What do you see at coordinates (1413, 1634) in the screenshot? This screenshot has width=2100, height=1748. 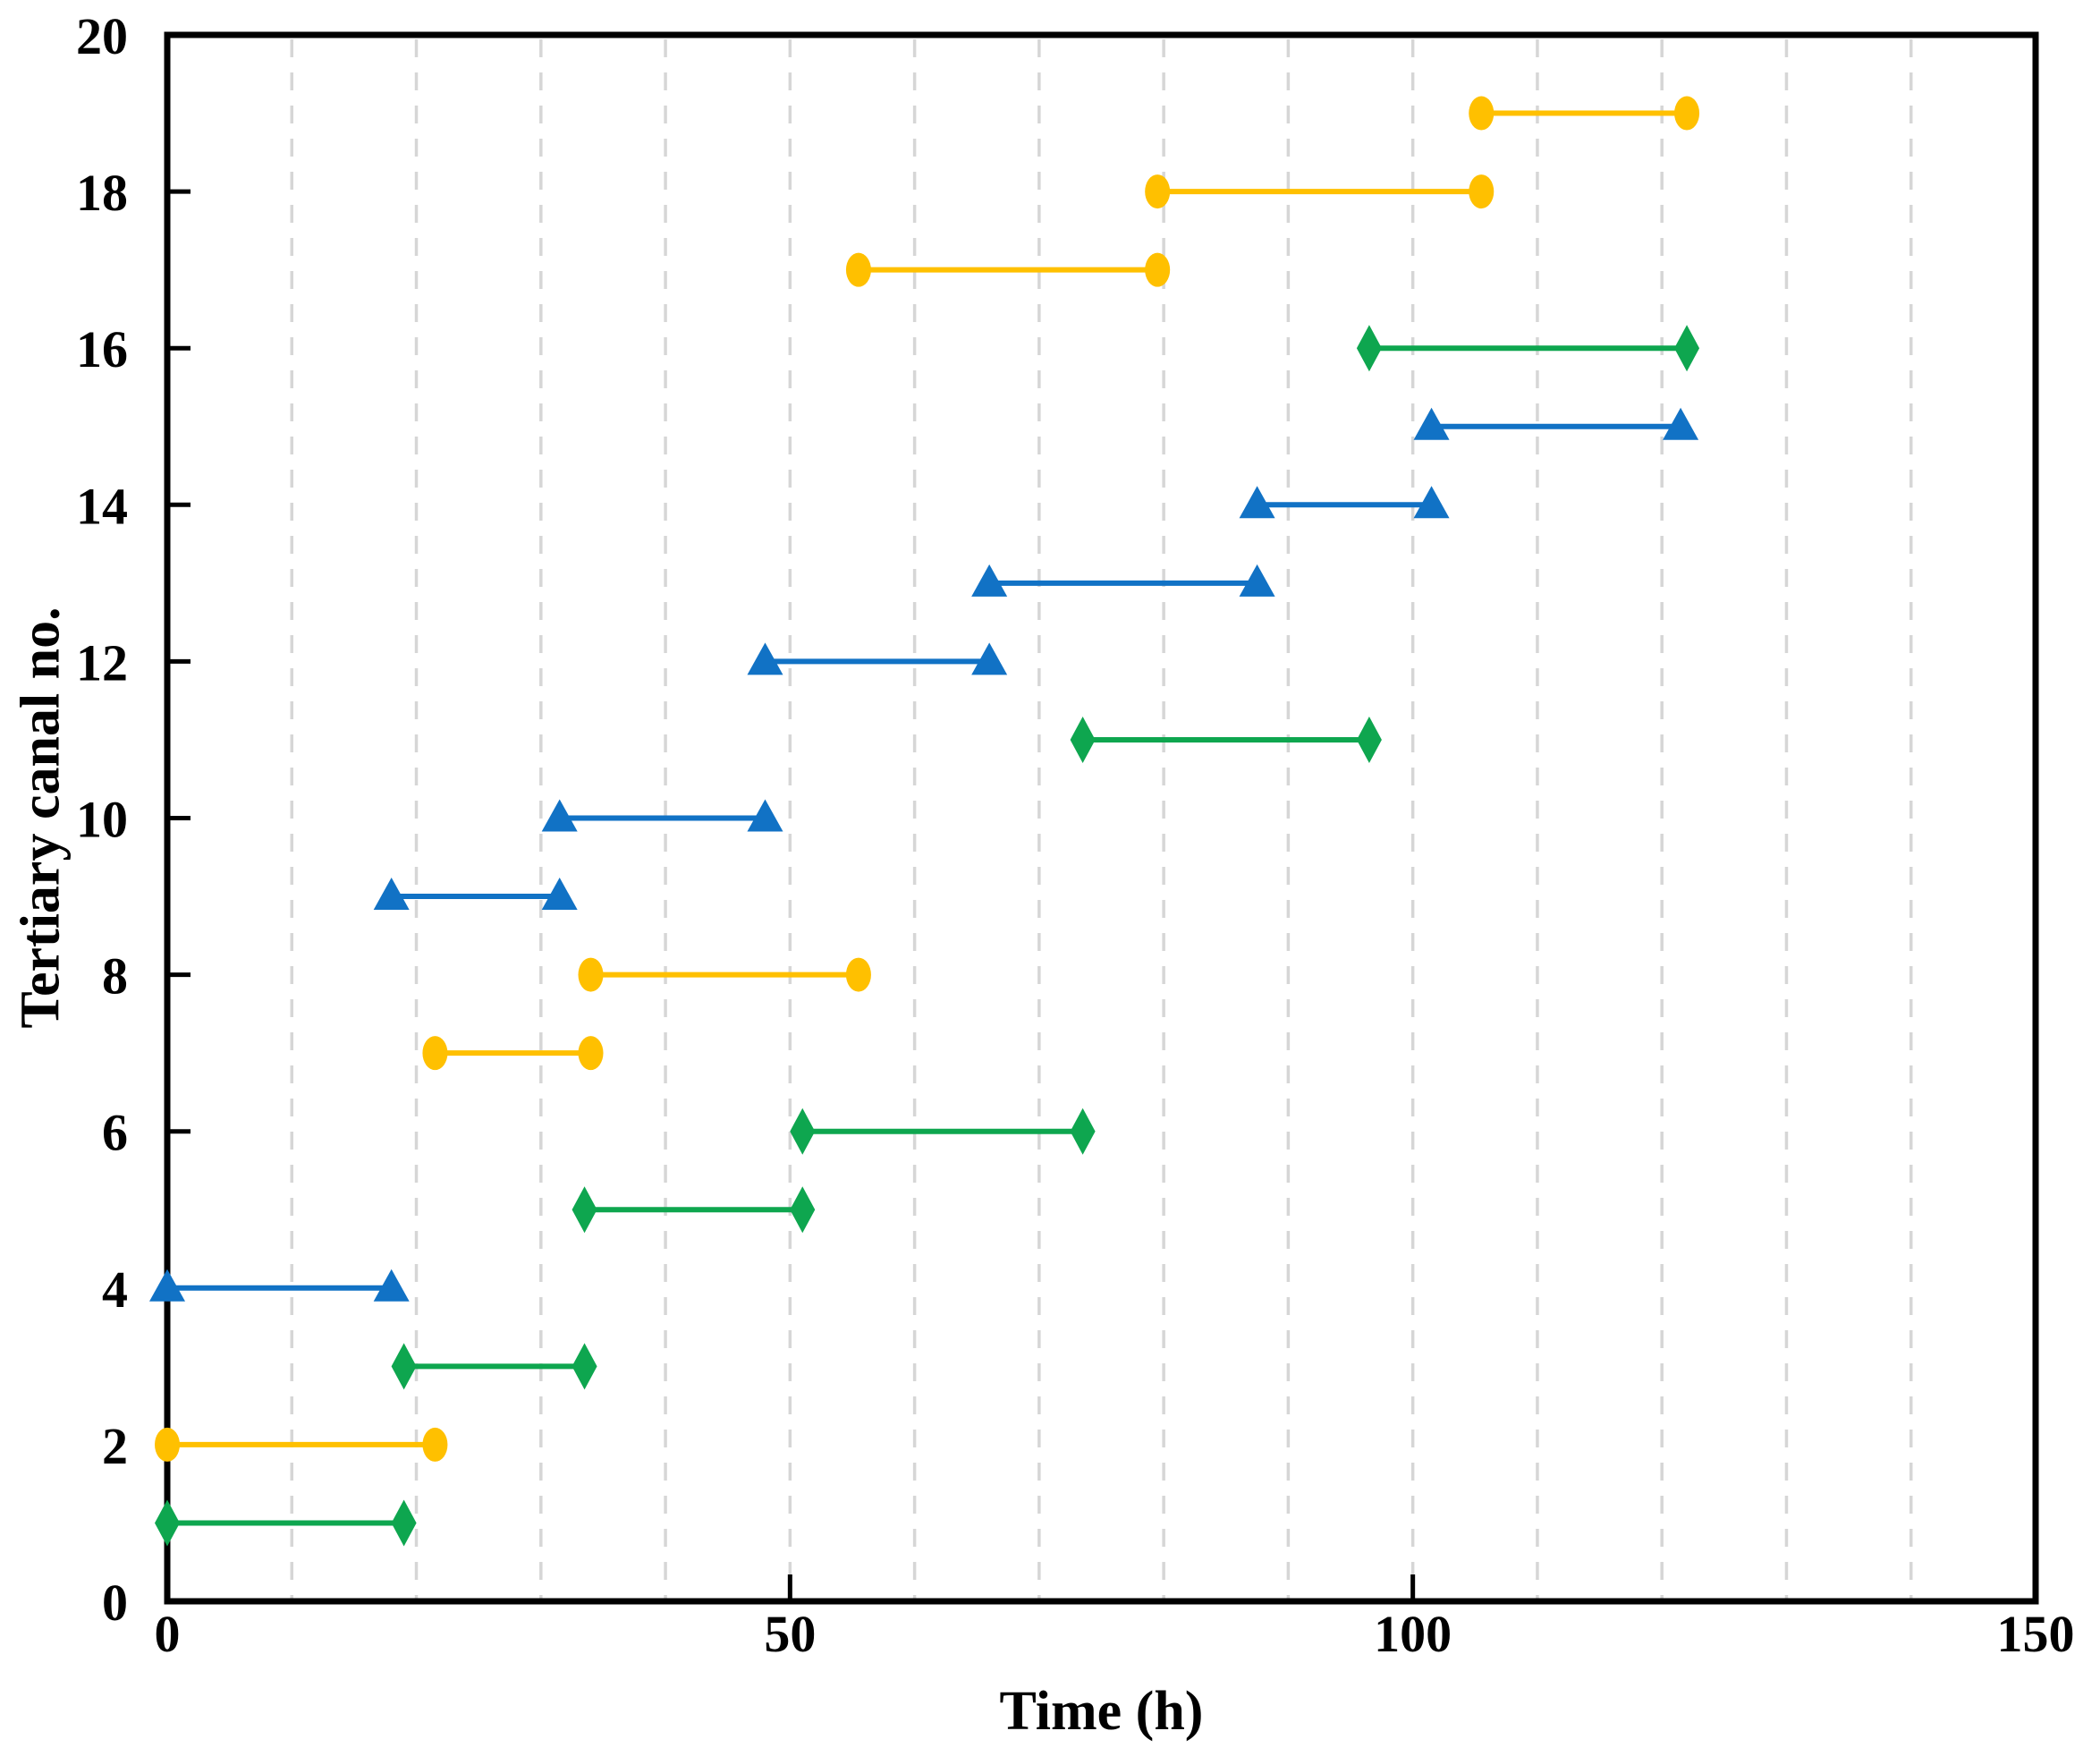 I see `x-tick-label: 100` at bounding box center [1413, 1634].